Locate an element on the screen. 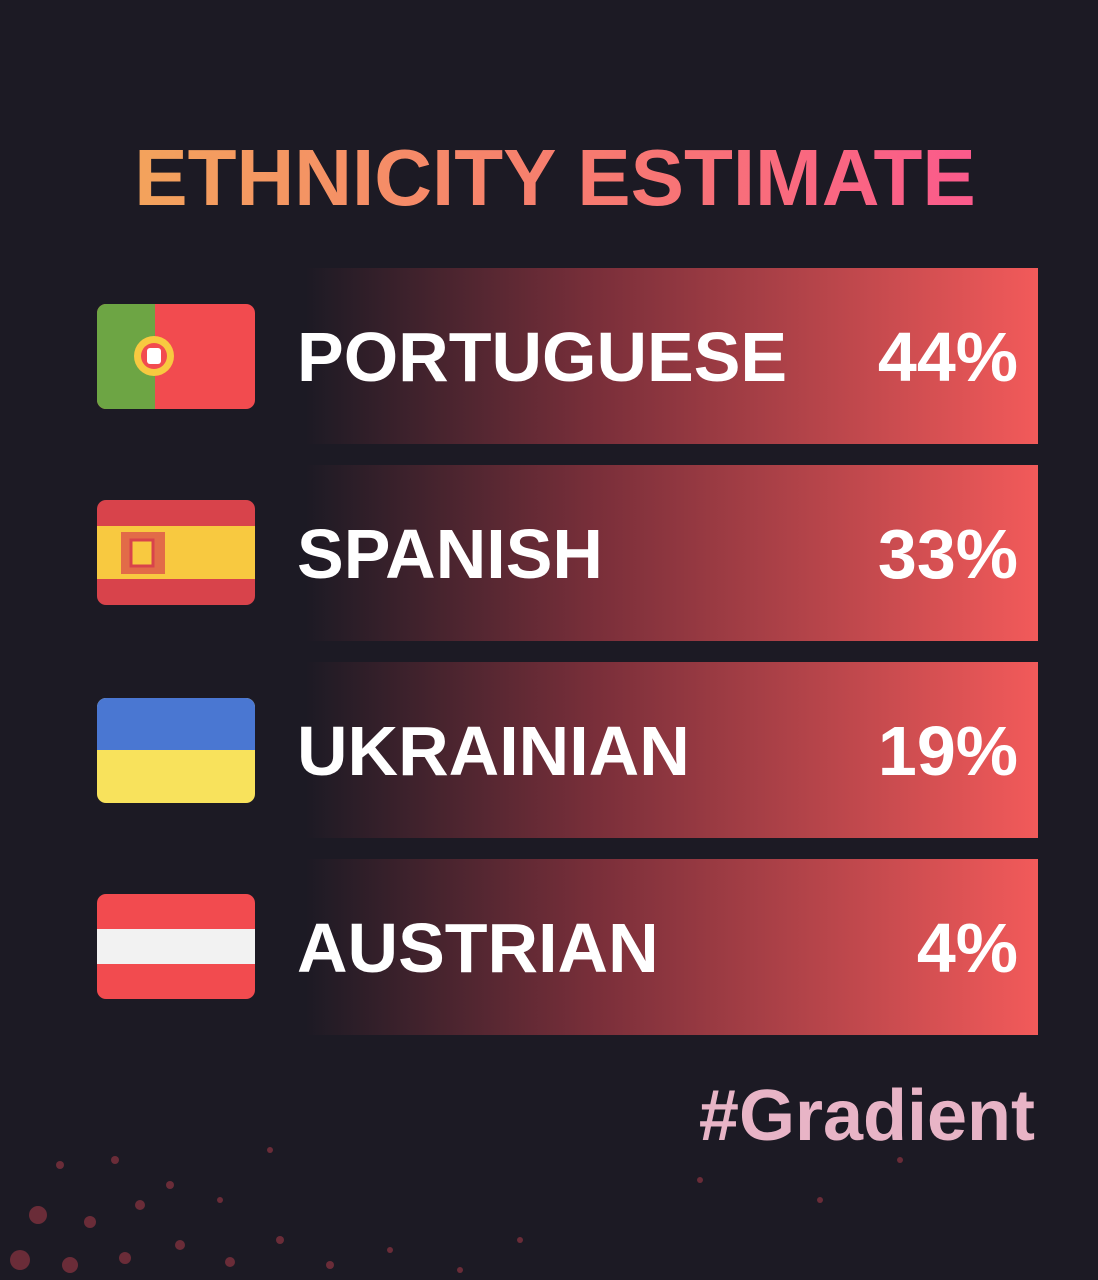 Image resolution: width=1098 pixels, height=1280 pixels. row-name: PORTUGUESE is located at coordinates (542, 357).